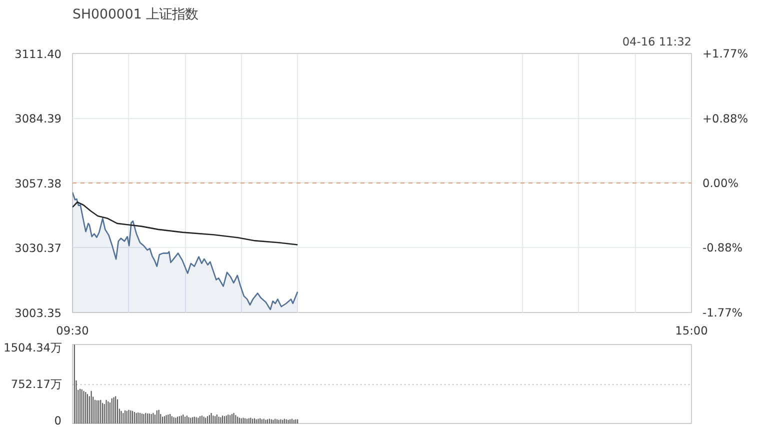  I want to click on y-tick-label: 3084.39, so click(38, 119).